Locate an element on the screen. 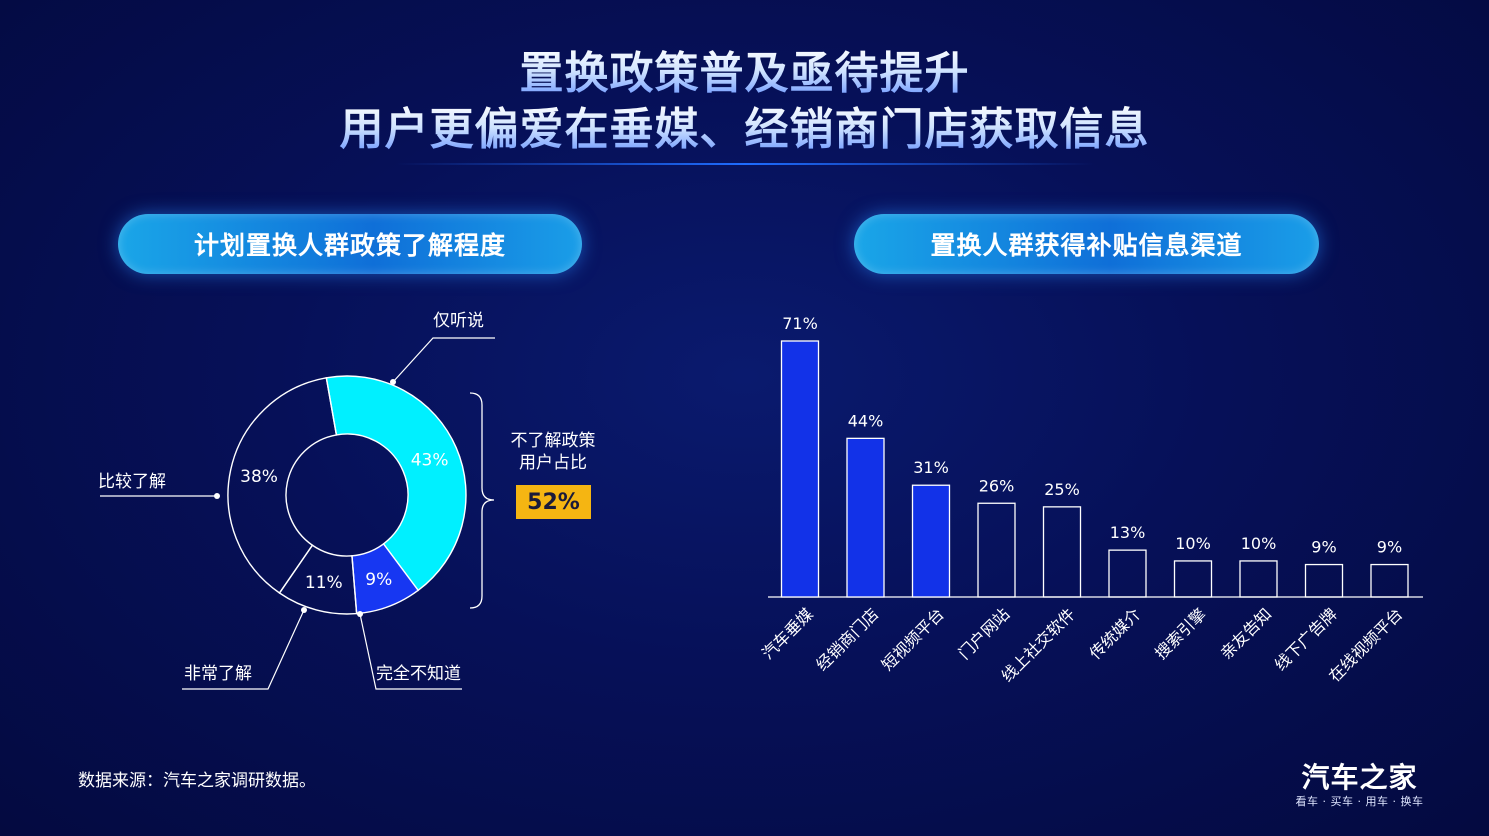  donut-value-label-1: 9% is located at coordinates (378, 580).